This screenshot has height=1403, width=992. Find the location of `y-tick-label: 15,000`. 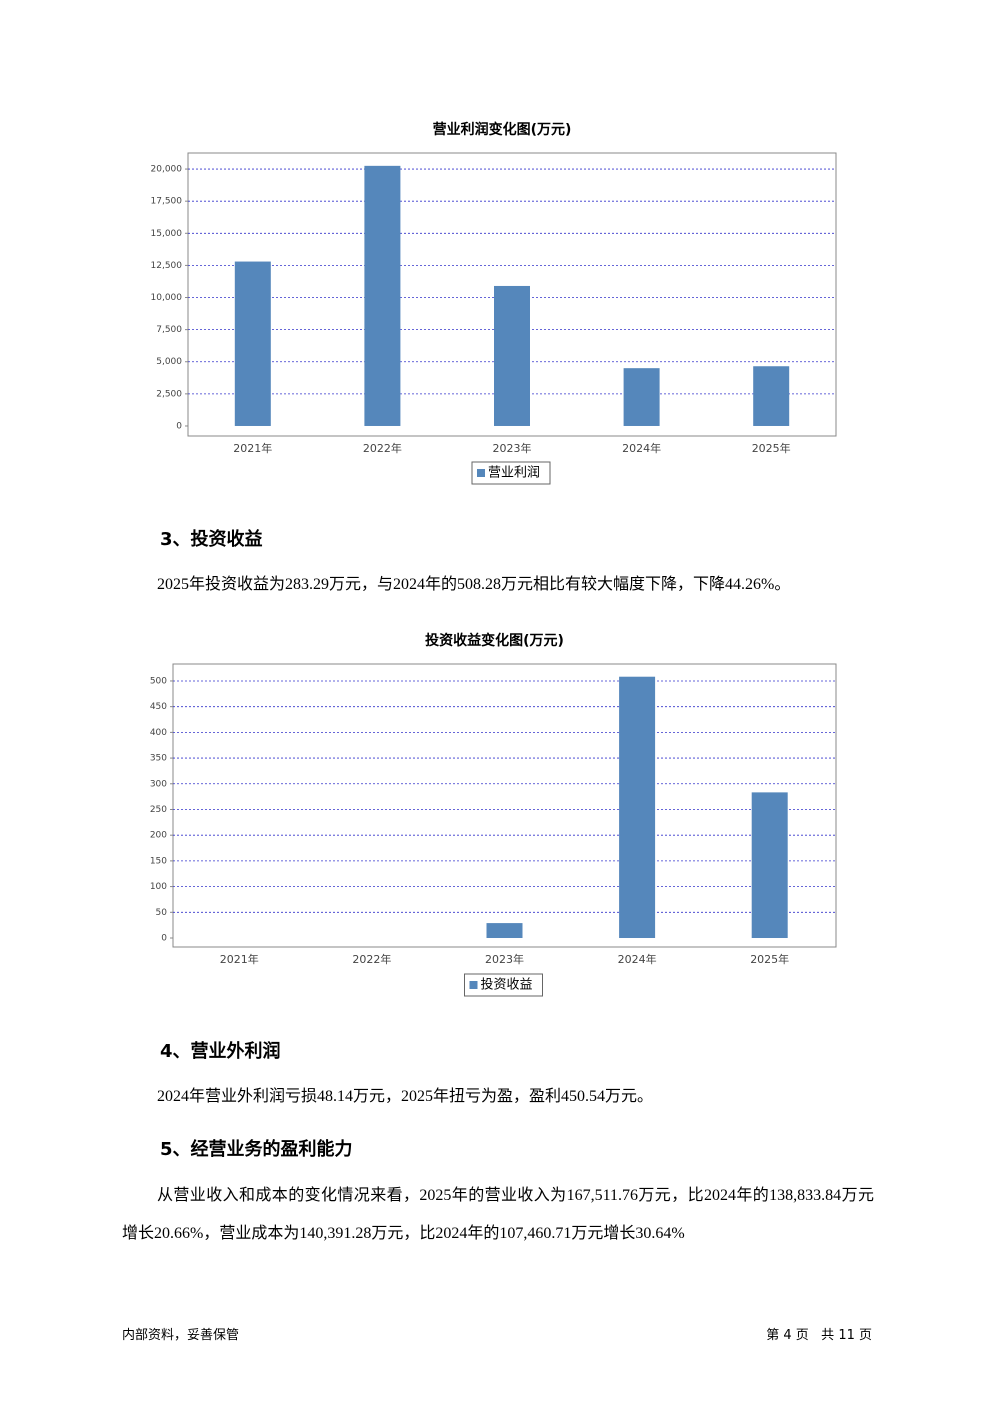

y-tick-label: 15,000 is located at coordinates (167, 234).